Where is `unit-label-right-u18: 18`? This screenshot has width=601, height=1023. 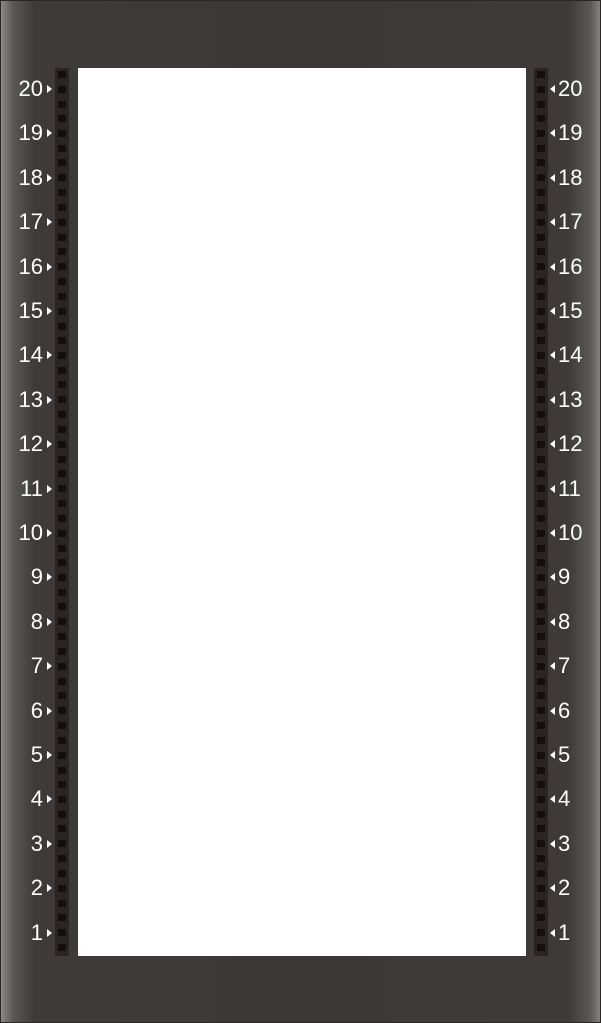
unit-label-right-u18: 18 is located at coordinates (570, 177).